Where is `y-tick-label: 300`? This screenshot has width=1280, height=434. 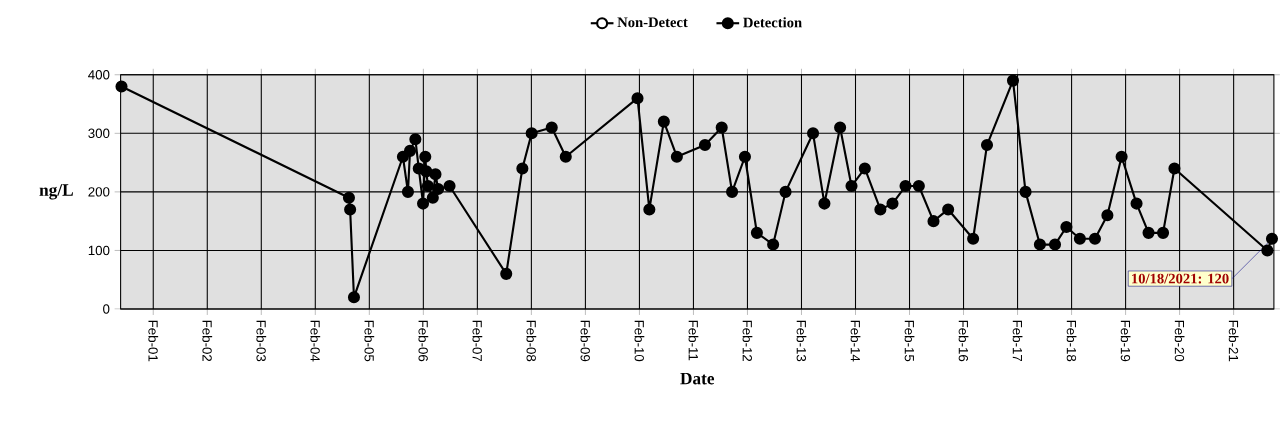
y-tick-label: 300 is located at coordinates (99, 133).